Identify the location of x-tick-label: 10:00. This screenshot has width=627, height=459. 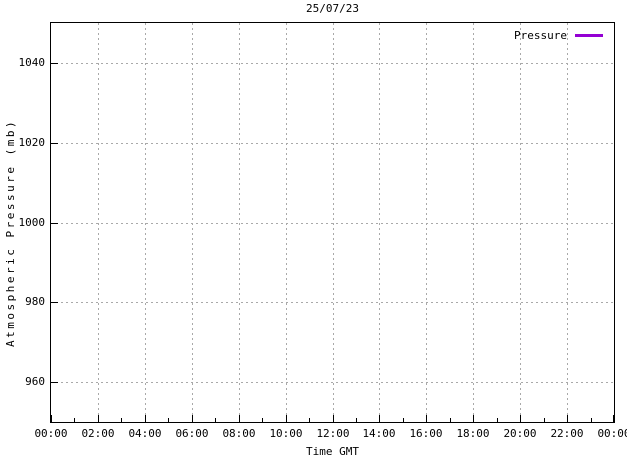
(286, 433).